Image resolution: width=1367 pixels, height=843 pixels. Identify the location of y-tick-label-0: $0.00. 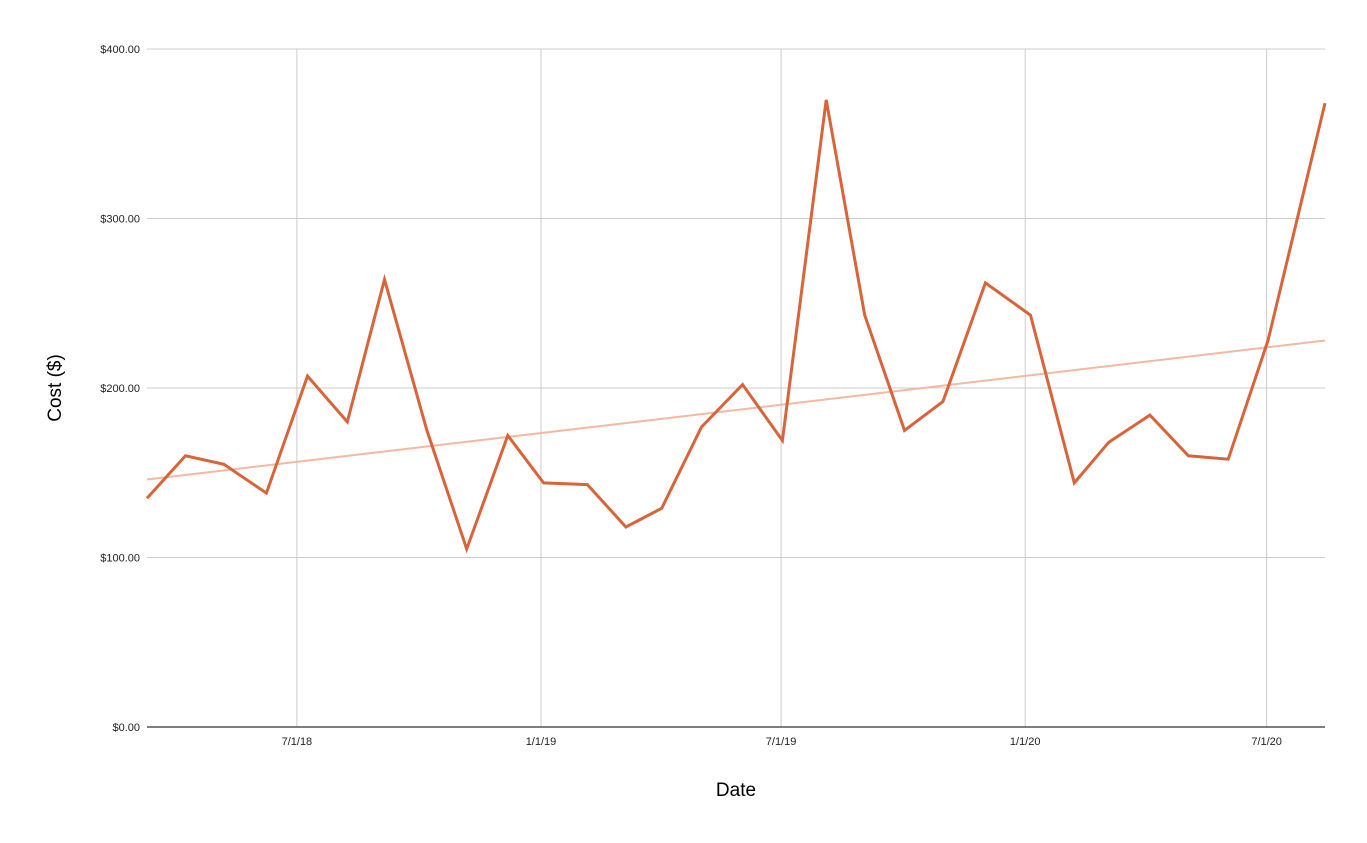
(126, 728).